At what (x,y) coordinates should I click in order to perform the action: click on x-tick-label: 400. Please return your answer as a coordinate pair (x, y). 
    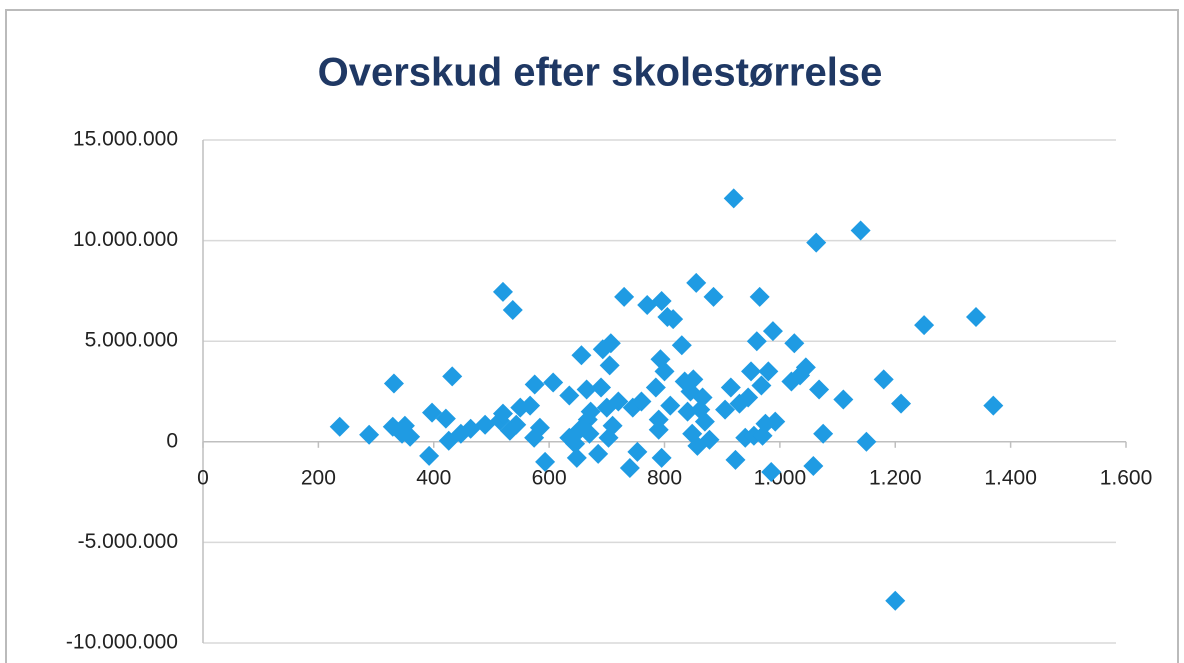
    Looking at the image, I should click on (433, 477).